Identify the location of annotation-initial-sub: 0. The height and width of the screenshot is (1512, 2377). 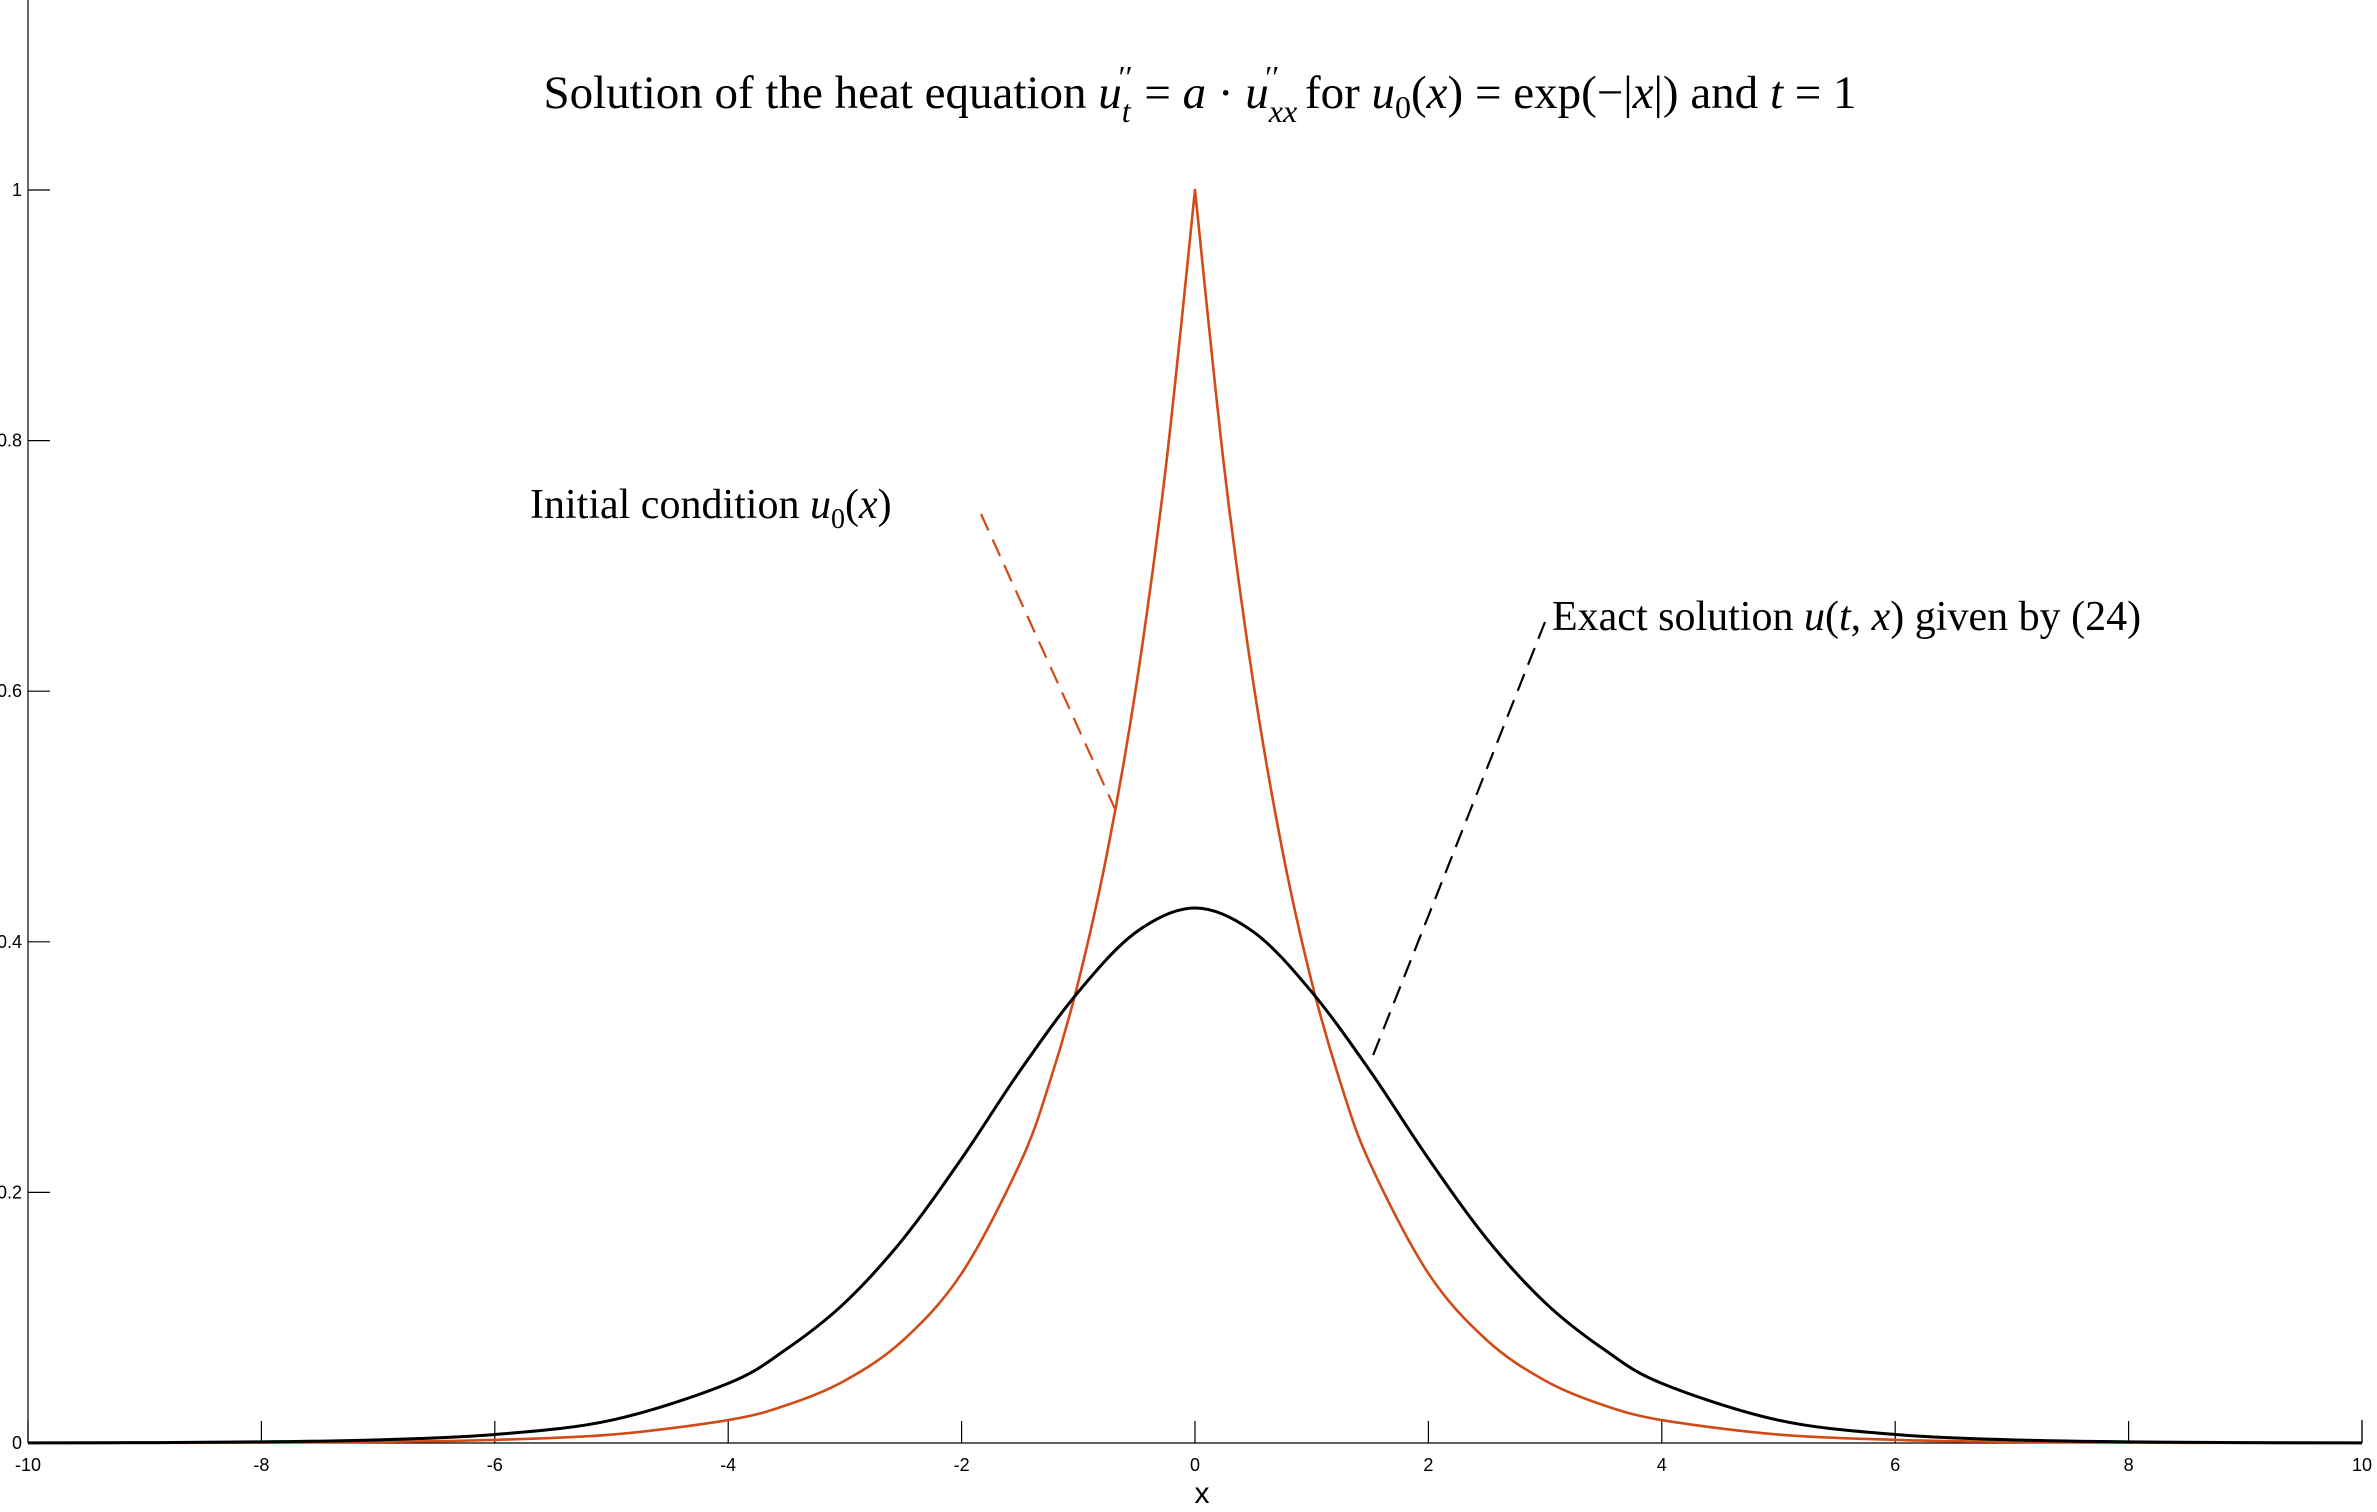
(838, 519).